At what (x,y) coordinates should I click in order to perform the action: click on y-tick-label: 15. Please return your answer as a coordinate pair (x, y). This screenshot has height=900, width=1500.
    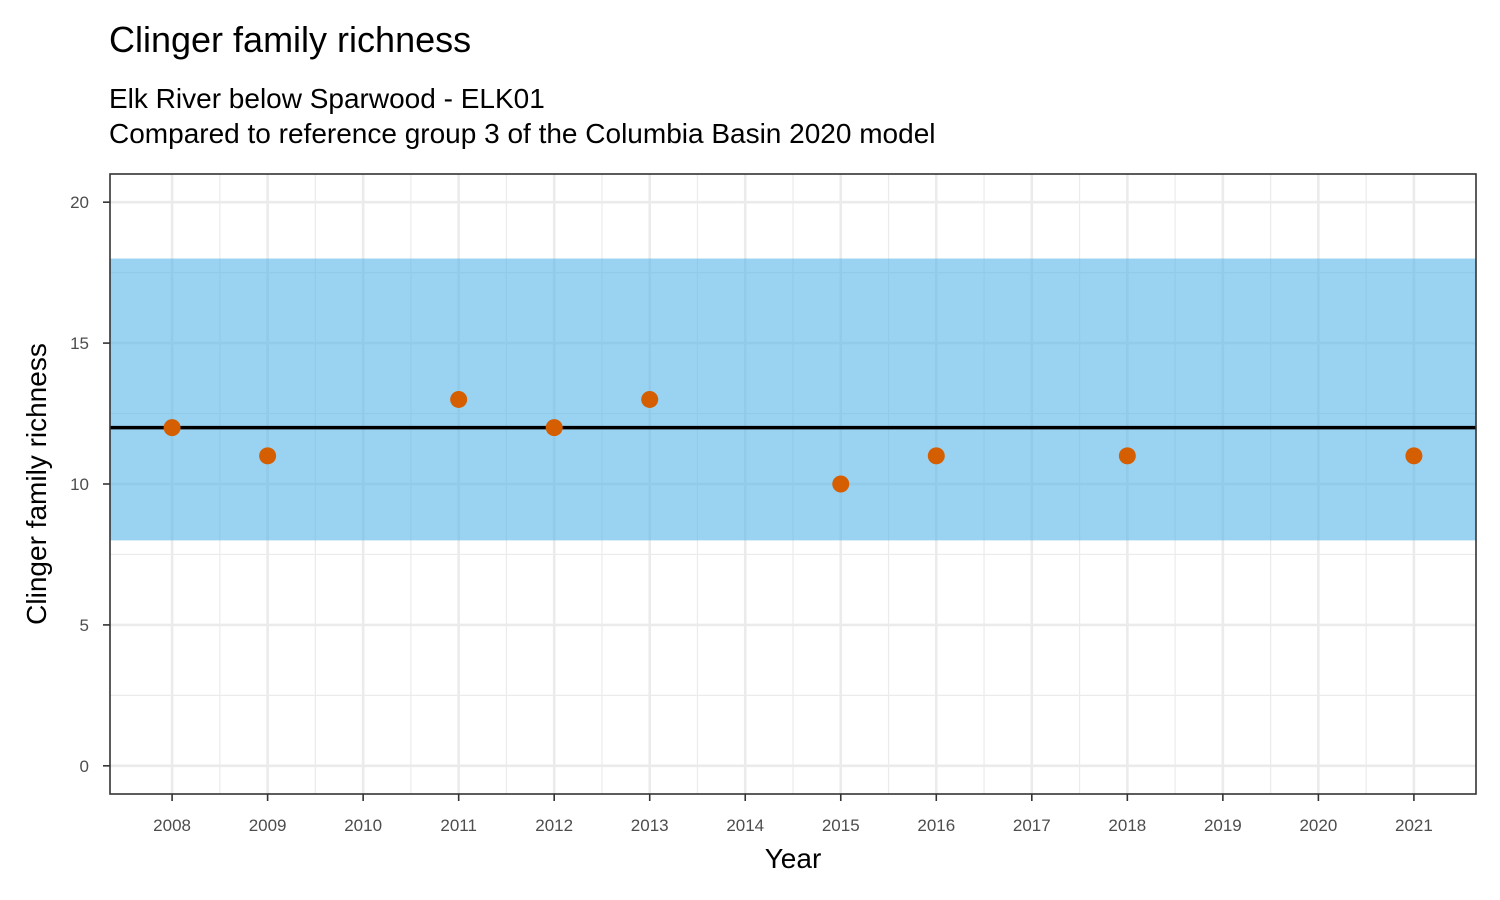
    Looking at the image, I should click on (79, 343).